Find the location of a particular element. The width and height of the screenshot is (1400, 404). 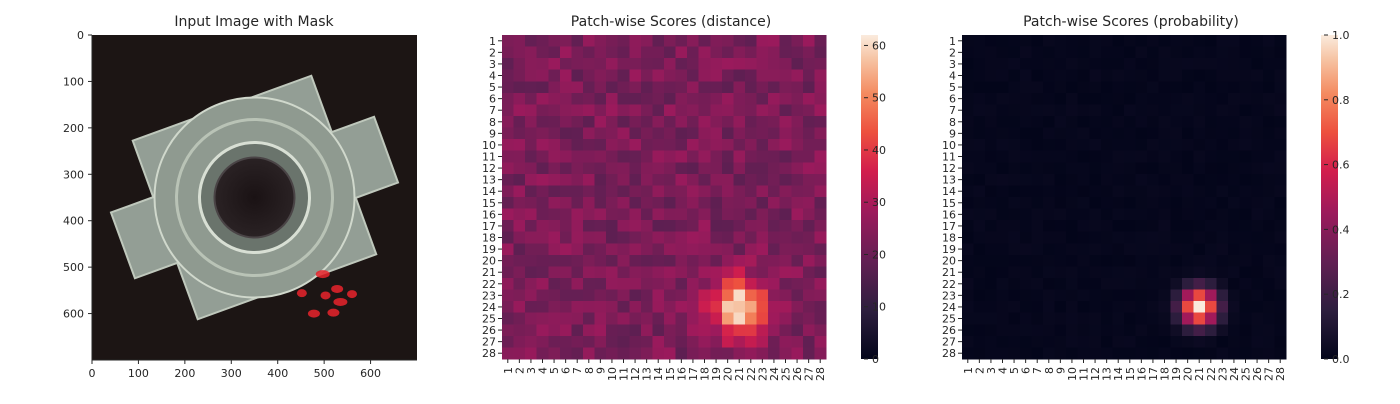

x-tick-label: 5 is located at coordinates (554, 370).